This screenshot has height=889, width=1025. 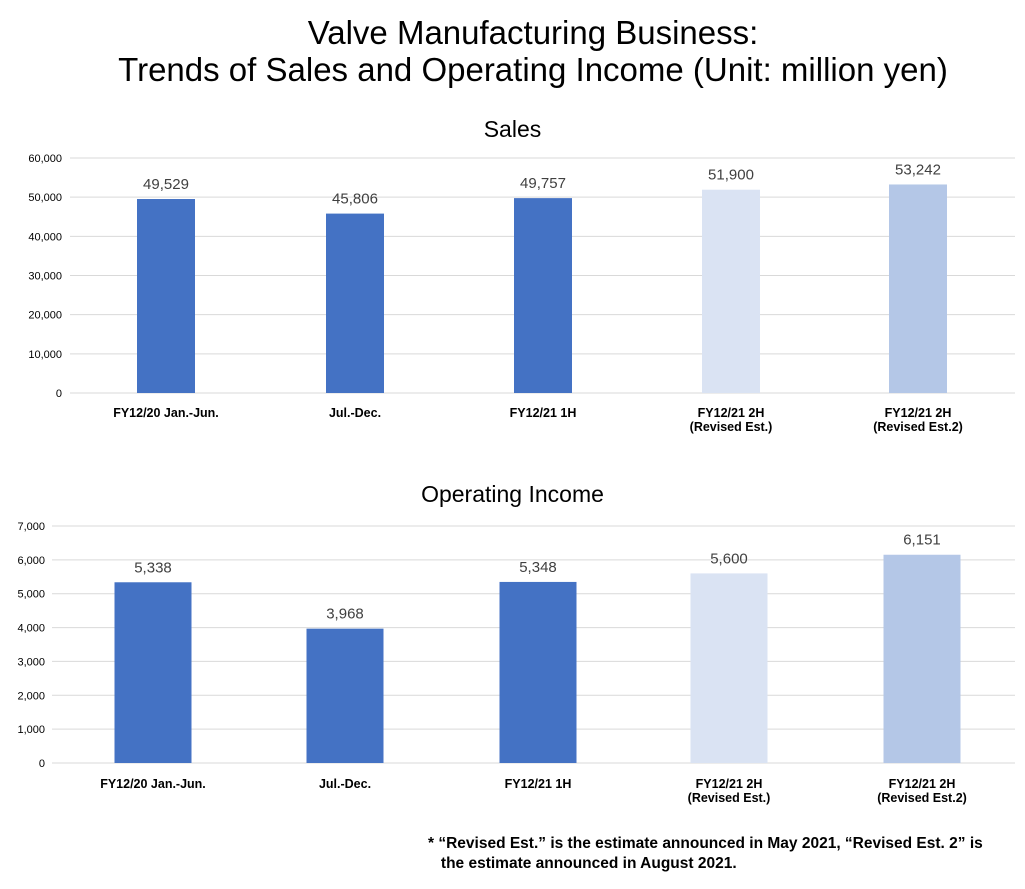 I want to click on income-ytick-label: 1,000, so click(x=31, y=730).